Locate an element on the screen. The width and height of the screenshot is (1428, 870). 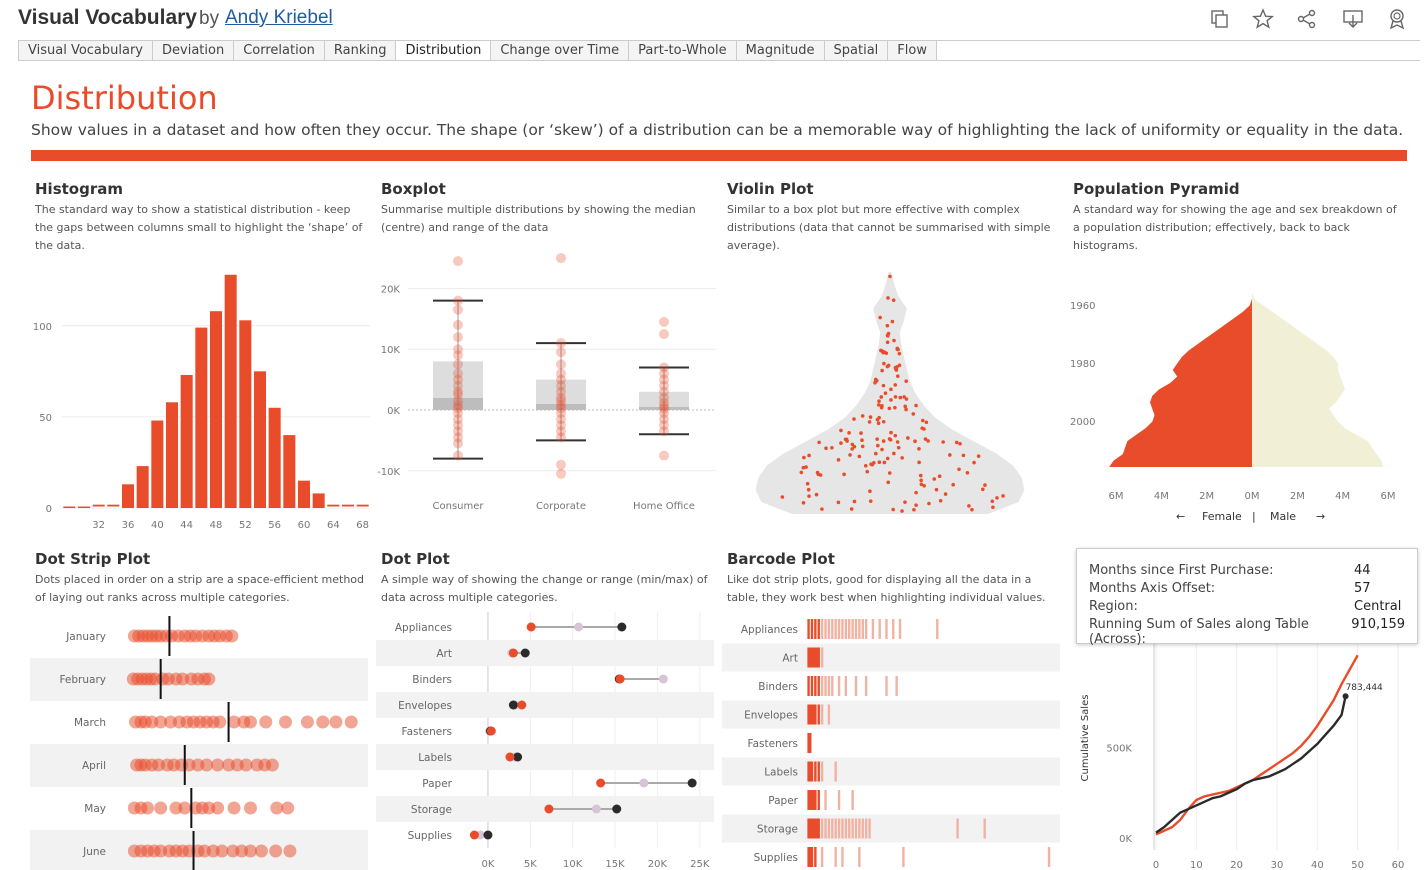
end-point is located at coordinates (1345, 696).